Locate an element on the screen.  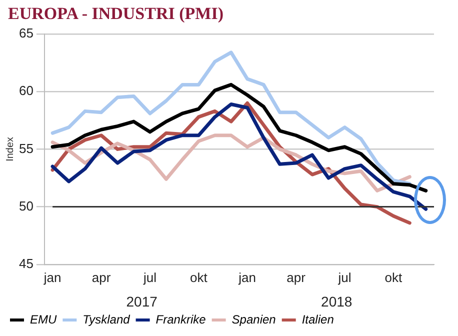
text: 2018 is located at coordinates (336, 301).